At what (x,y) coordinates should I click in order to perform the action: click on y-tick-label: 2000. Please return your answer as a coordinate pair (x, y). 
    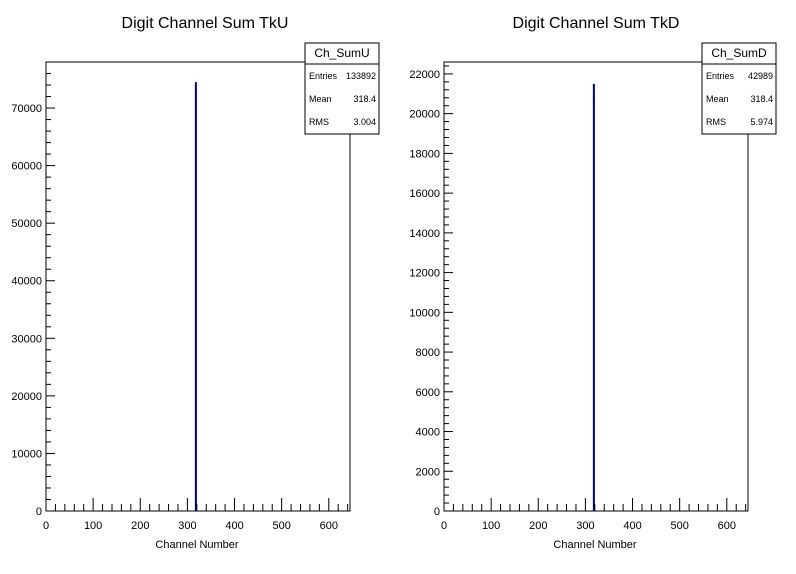
    Looking at the image, I should click on (428, 472).